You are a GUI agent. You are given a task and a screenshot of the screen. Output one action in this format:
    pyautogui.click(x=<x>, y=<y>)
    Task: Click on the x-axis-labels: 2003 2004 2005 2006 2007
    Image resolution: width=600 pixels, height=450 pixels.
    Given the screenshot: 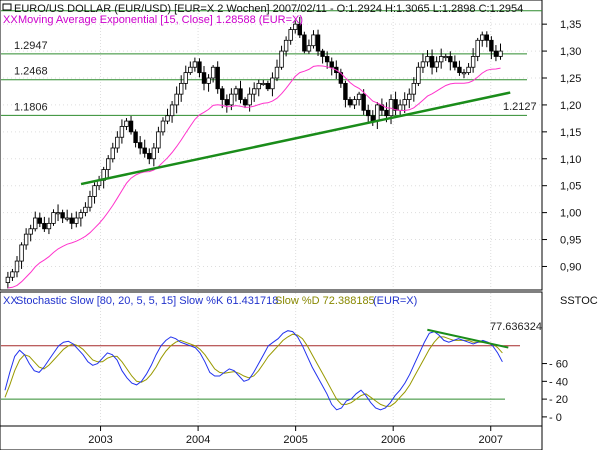 What is the action you would take?
    pyautogui.click(x=295, y=436)
    